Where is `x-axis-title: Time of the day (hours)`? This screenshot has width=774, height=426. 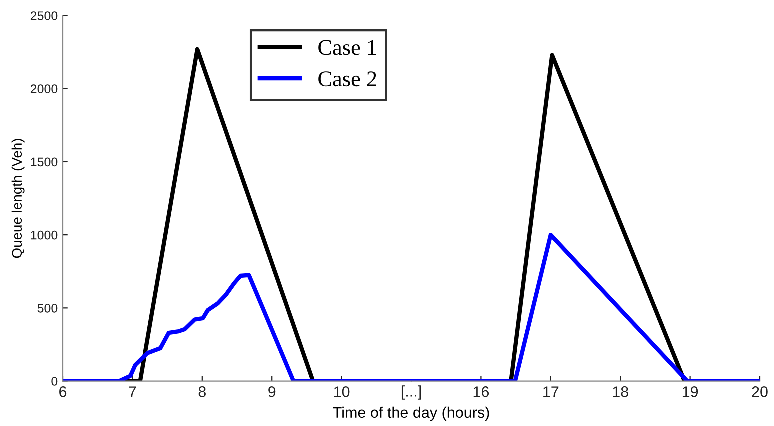
x-axis-title: Time of the day (hours) is located at coordinates (411, 414).